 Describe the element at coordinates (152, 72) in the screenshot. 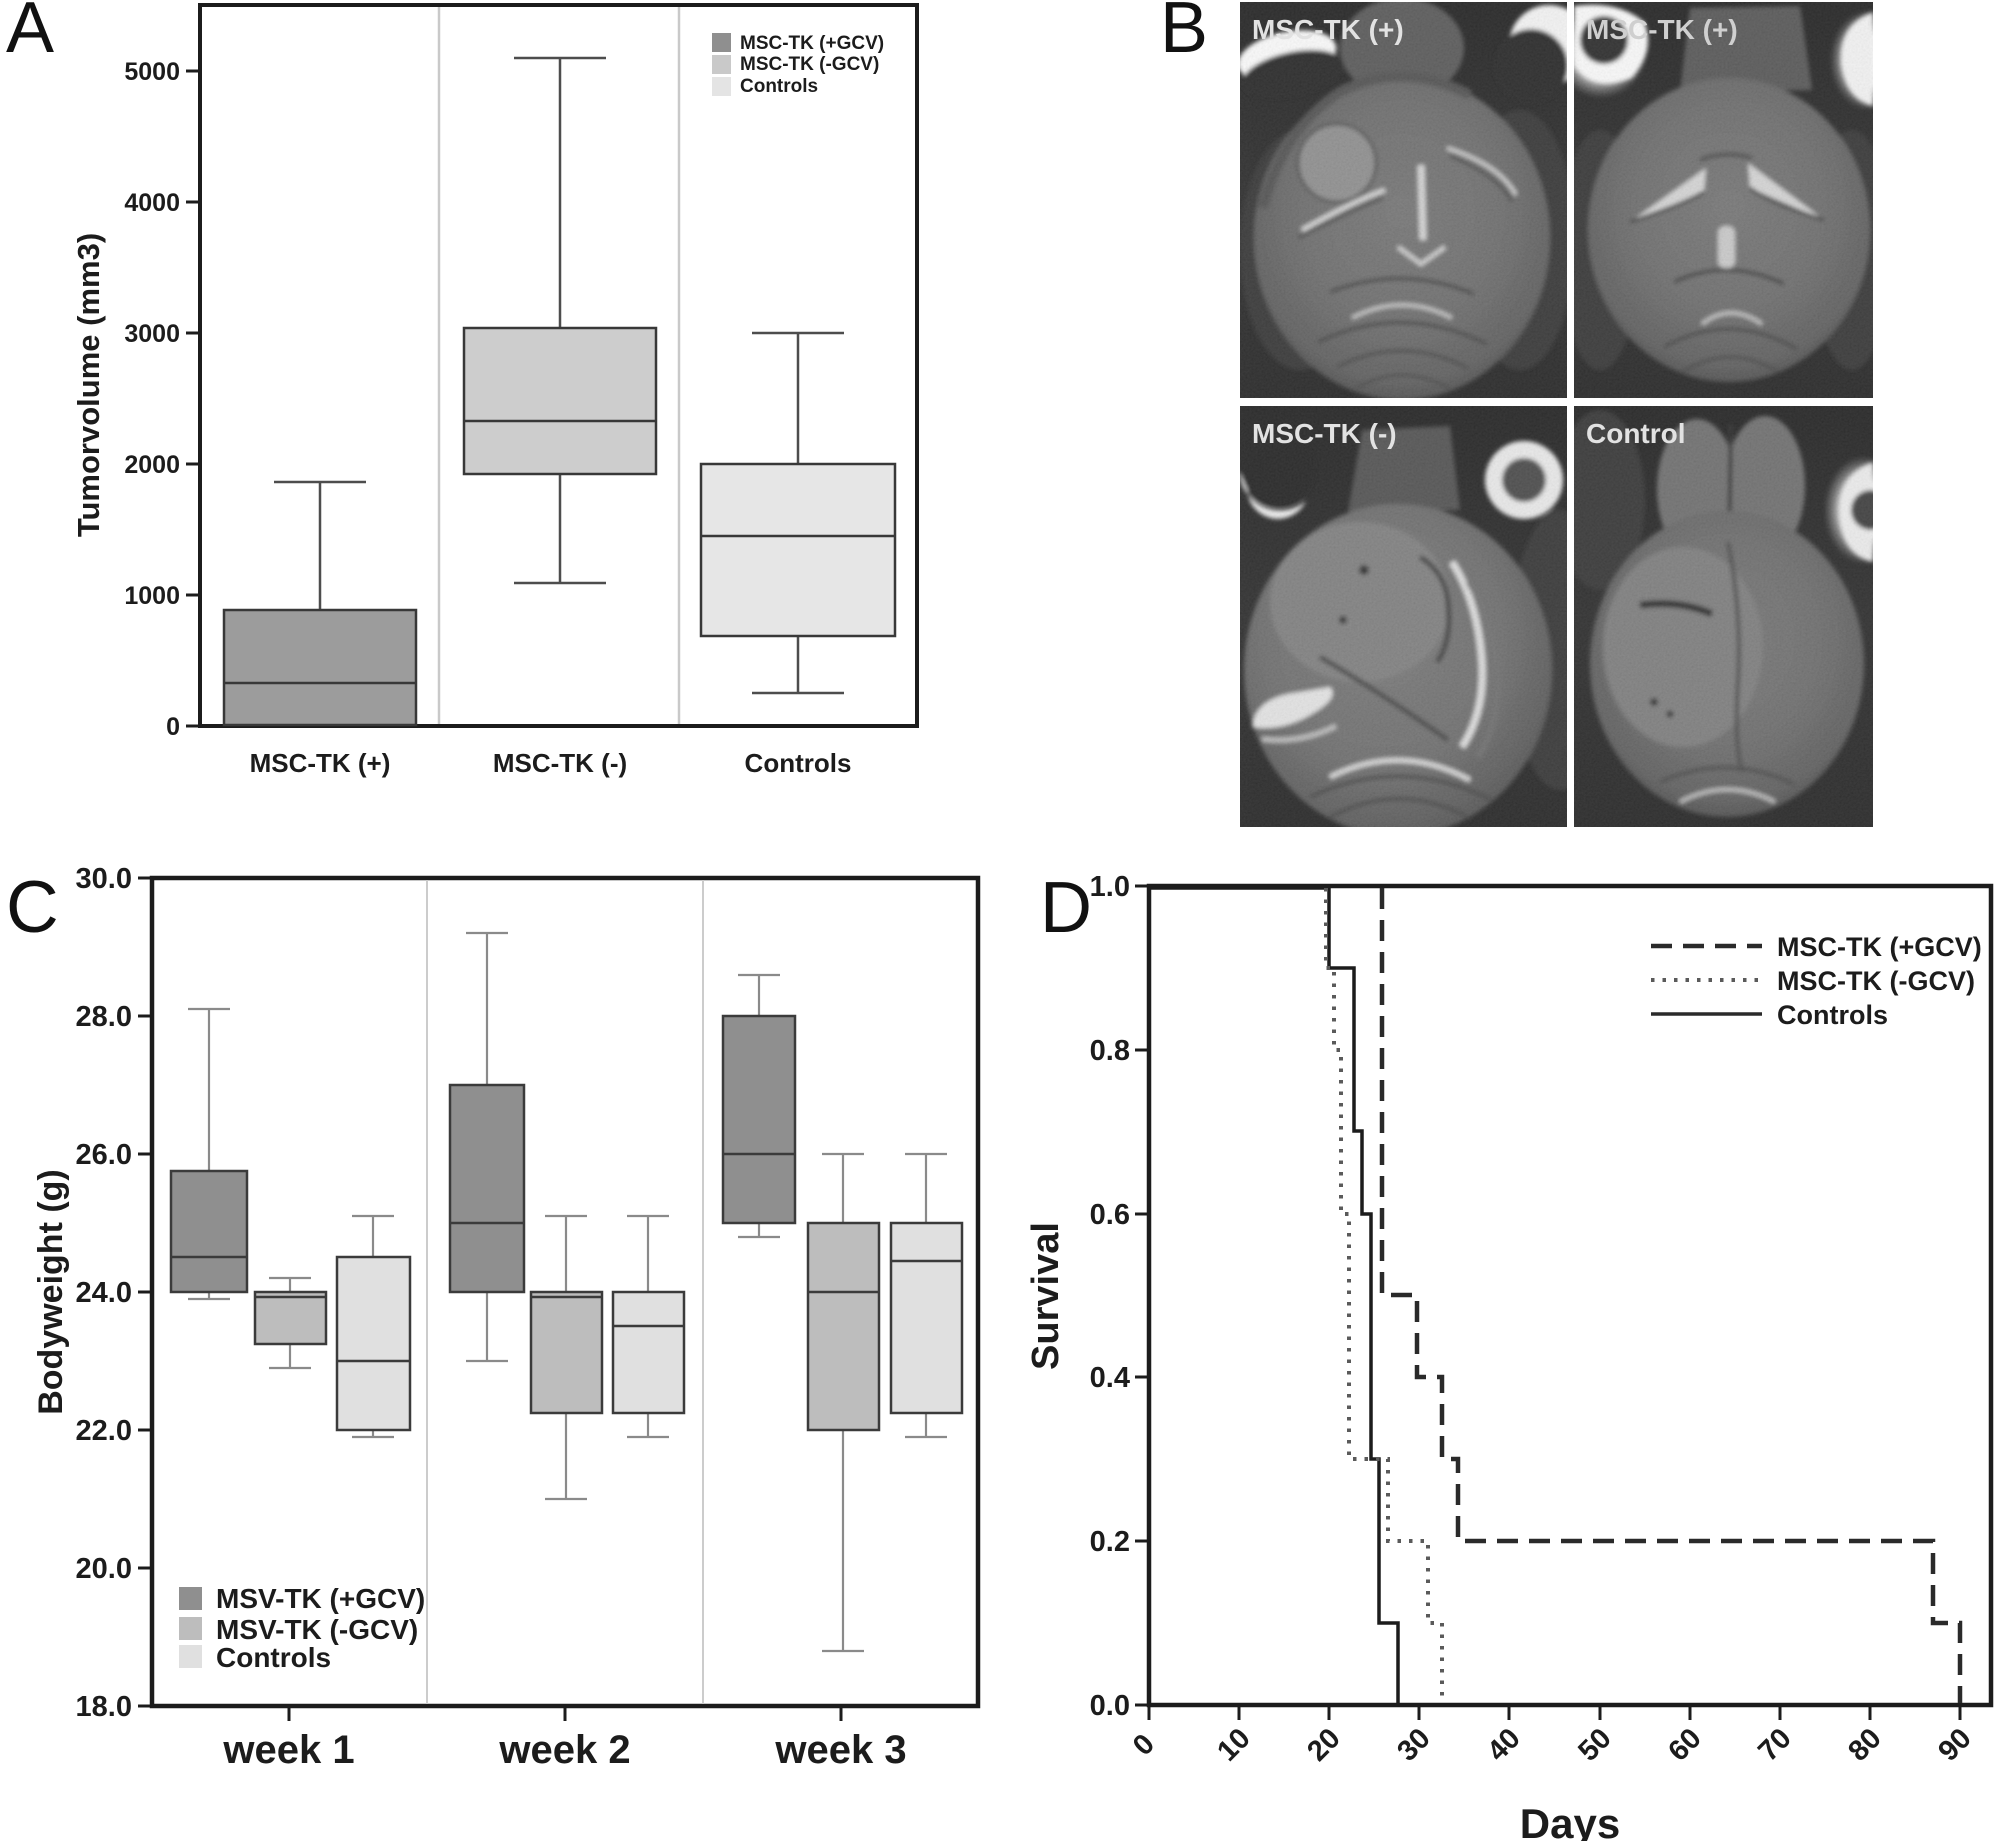

I see `svg-text: 5000` at that location.